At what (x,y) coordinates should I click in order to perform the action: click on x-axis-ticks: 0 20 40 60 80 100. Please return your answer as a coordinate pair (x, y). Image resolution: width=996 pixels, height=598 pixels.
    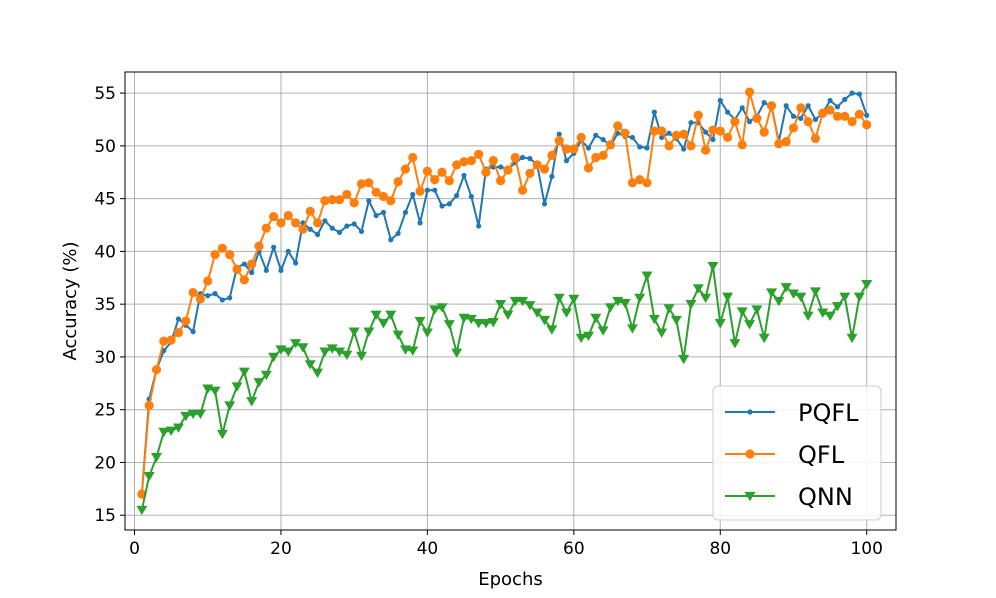
    Looking at the image, I should click on (506, 544).